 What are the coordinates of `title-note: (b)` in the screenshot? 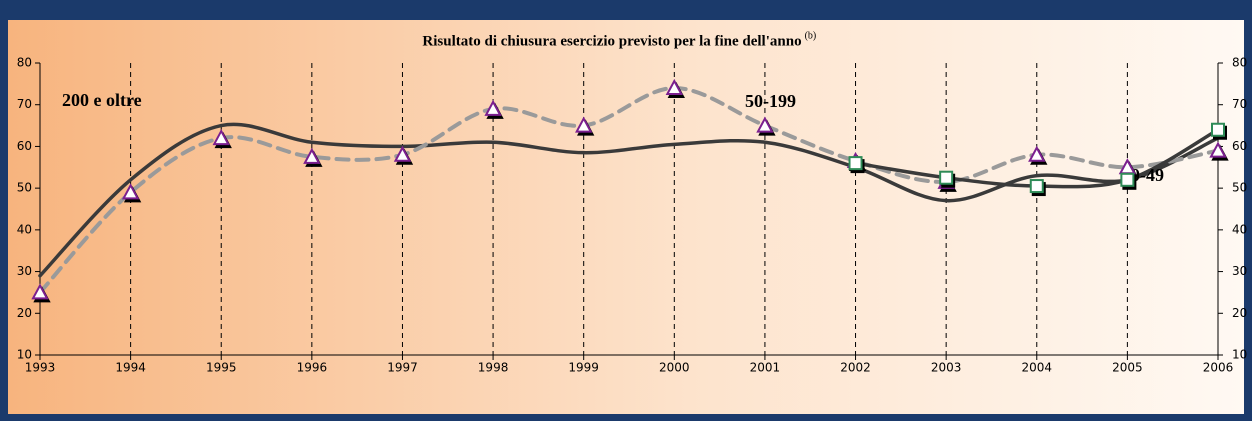 It's located at (811, 35).